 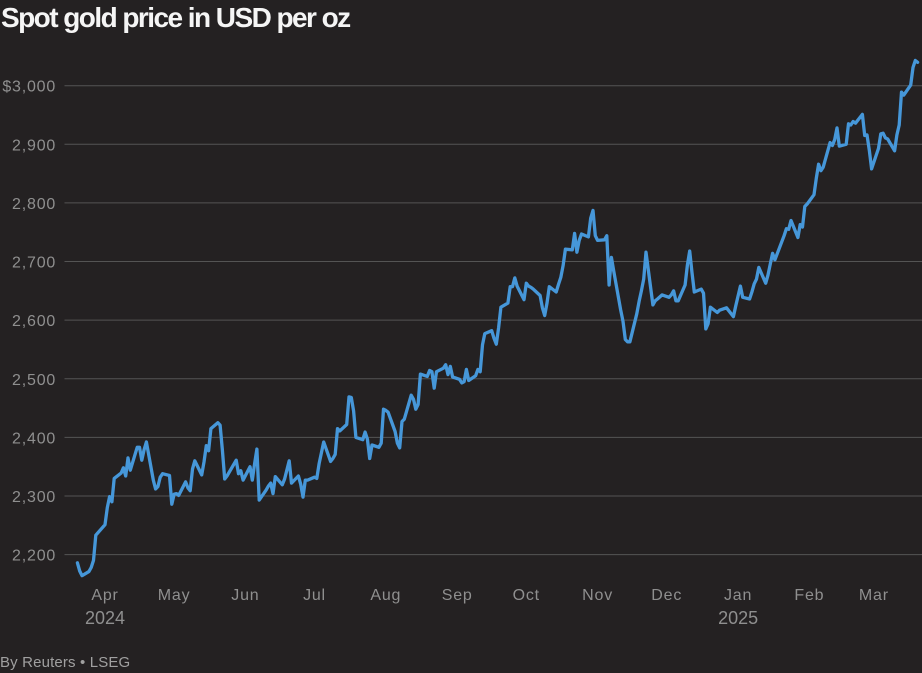 What do you see at coordinates (104, 595) in the screenshot?
I see `svg-text: Apr` at bounding box center [104, 595].